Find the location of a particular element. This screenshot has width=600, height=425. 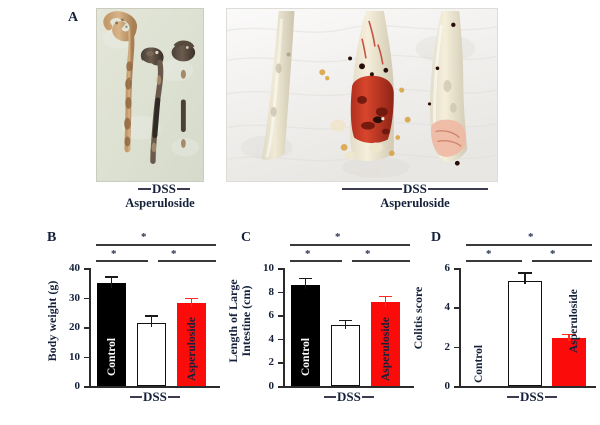

sig-star-left-d: * is located at coordinates (489, 254).